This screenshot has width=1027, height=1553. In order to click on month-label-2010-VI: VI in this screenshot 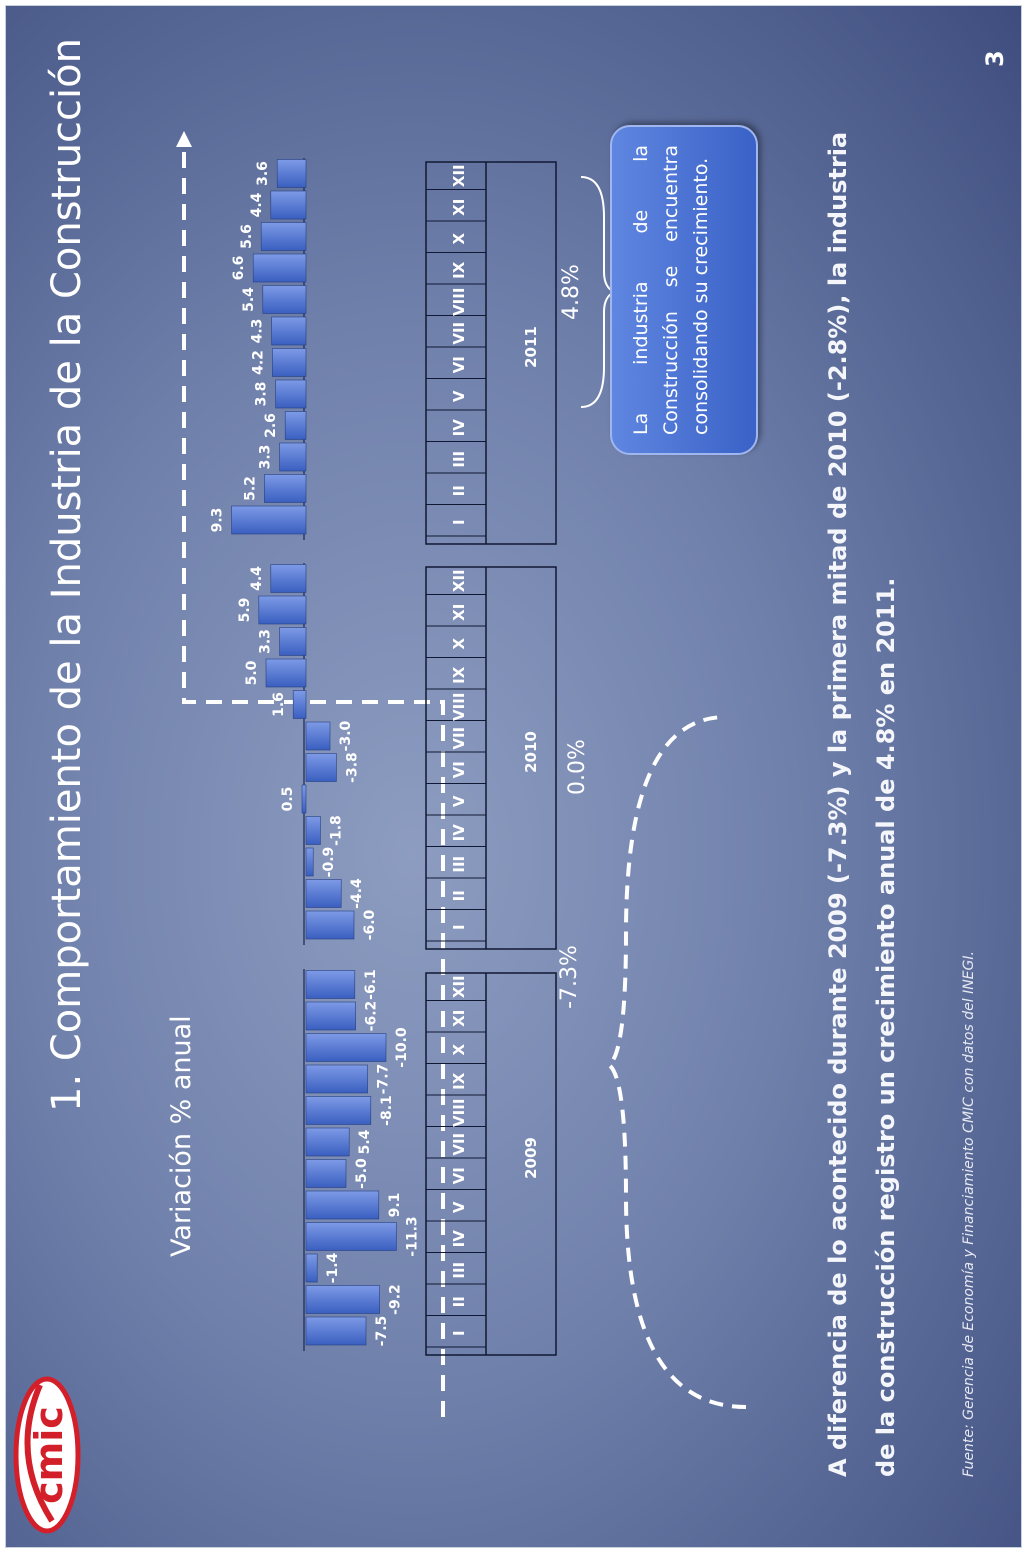, I will do `click(459, 769)`.